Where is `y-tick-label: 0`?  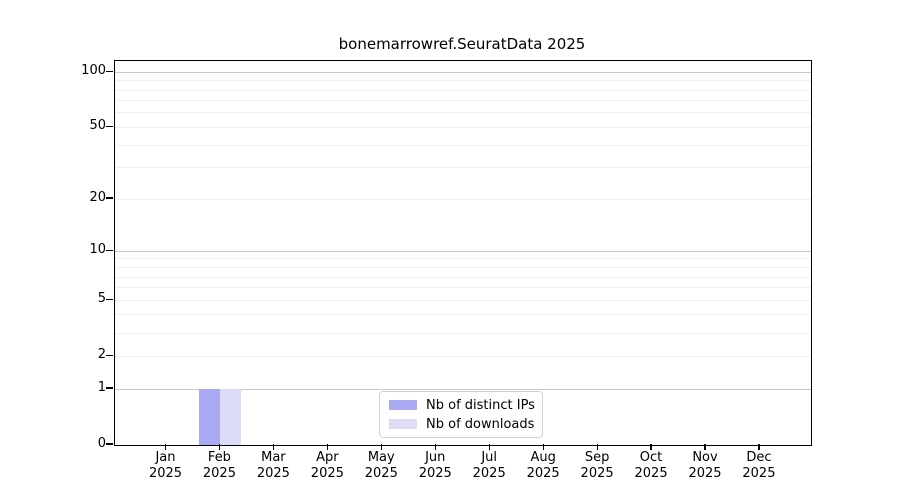
y-tick-label: 0 is located at coordinates (101, 443).